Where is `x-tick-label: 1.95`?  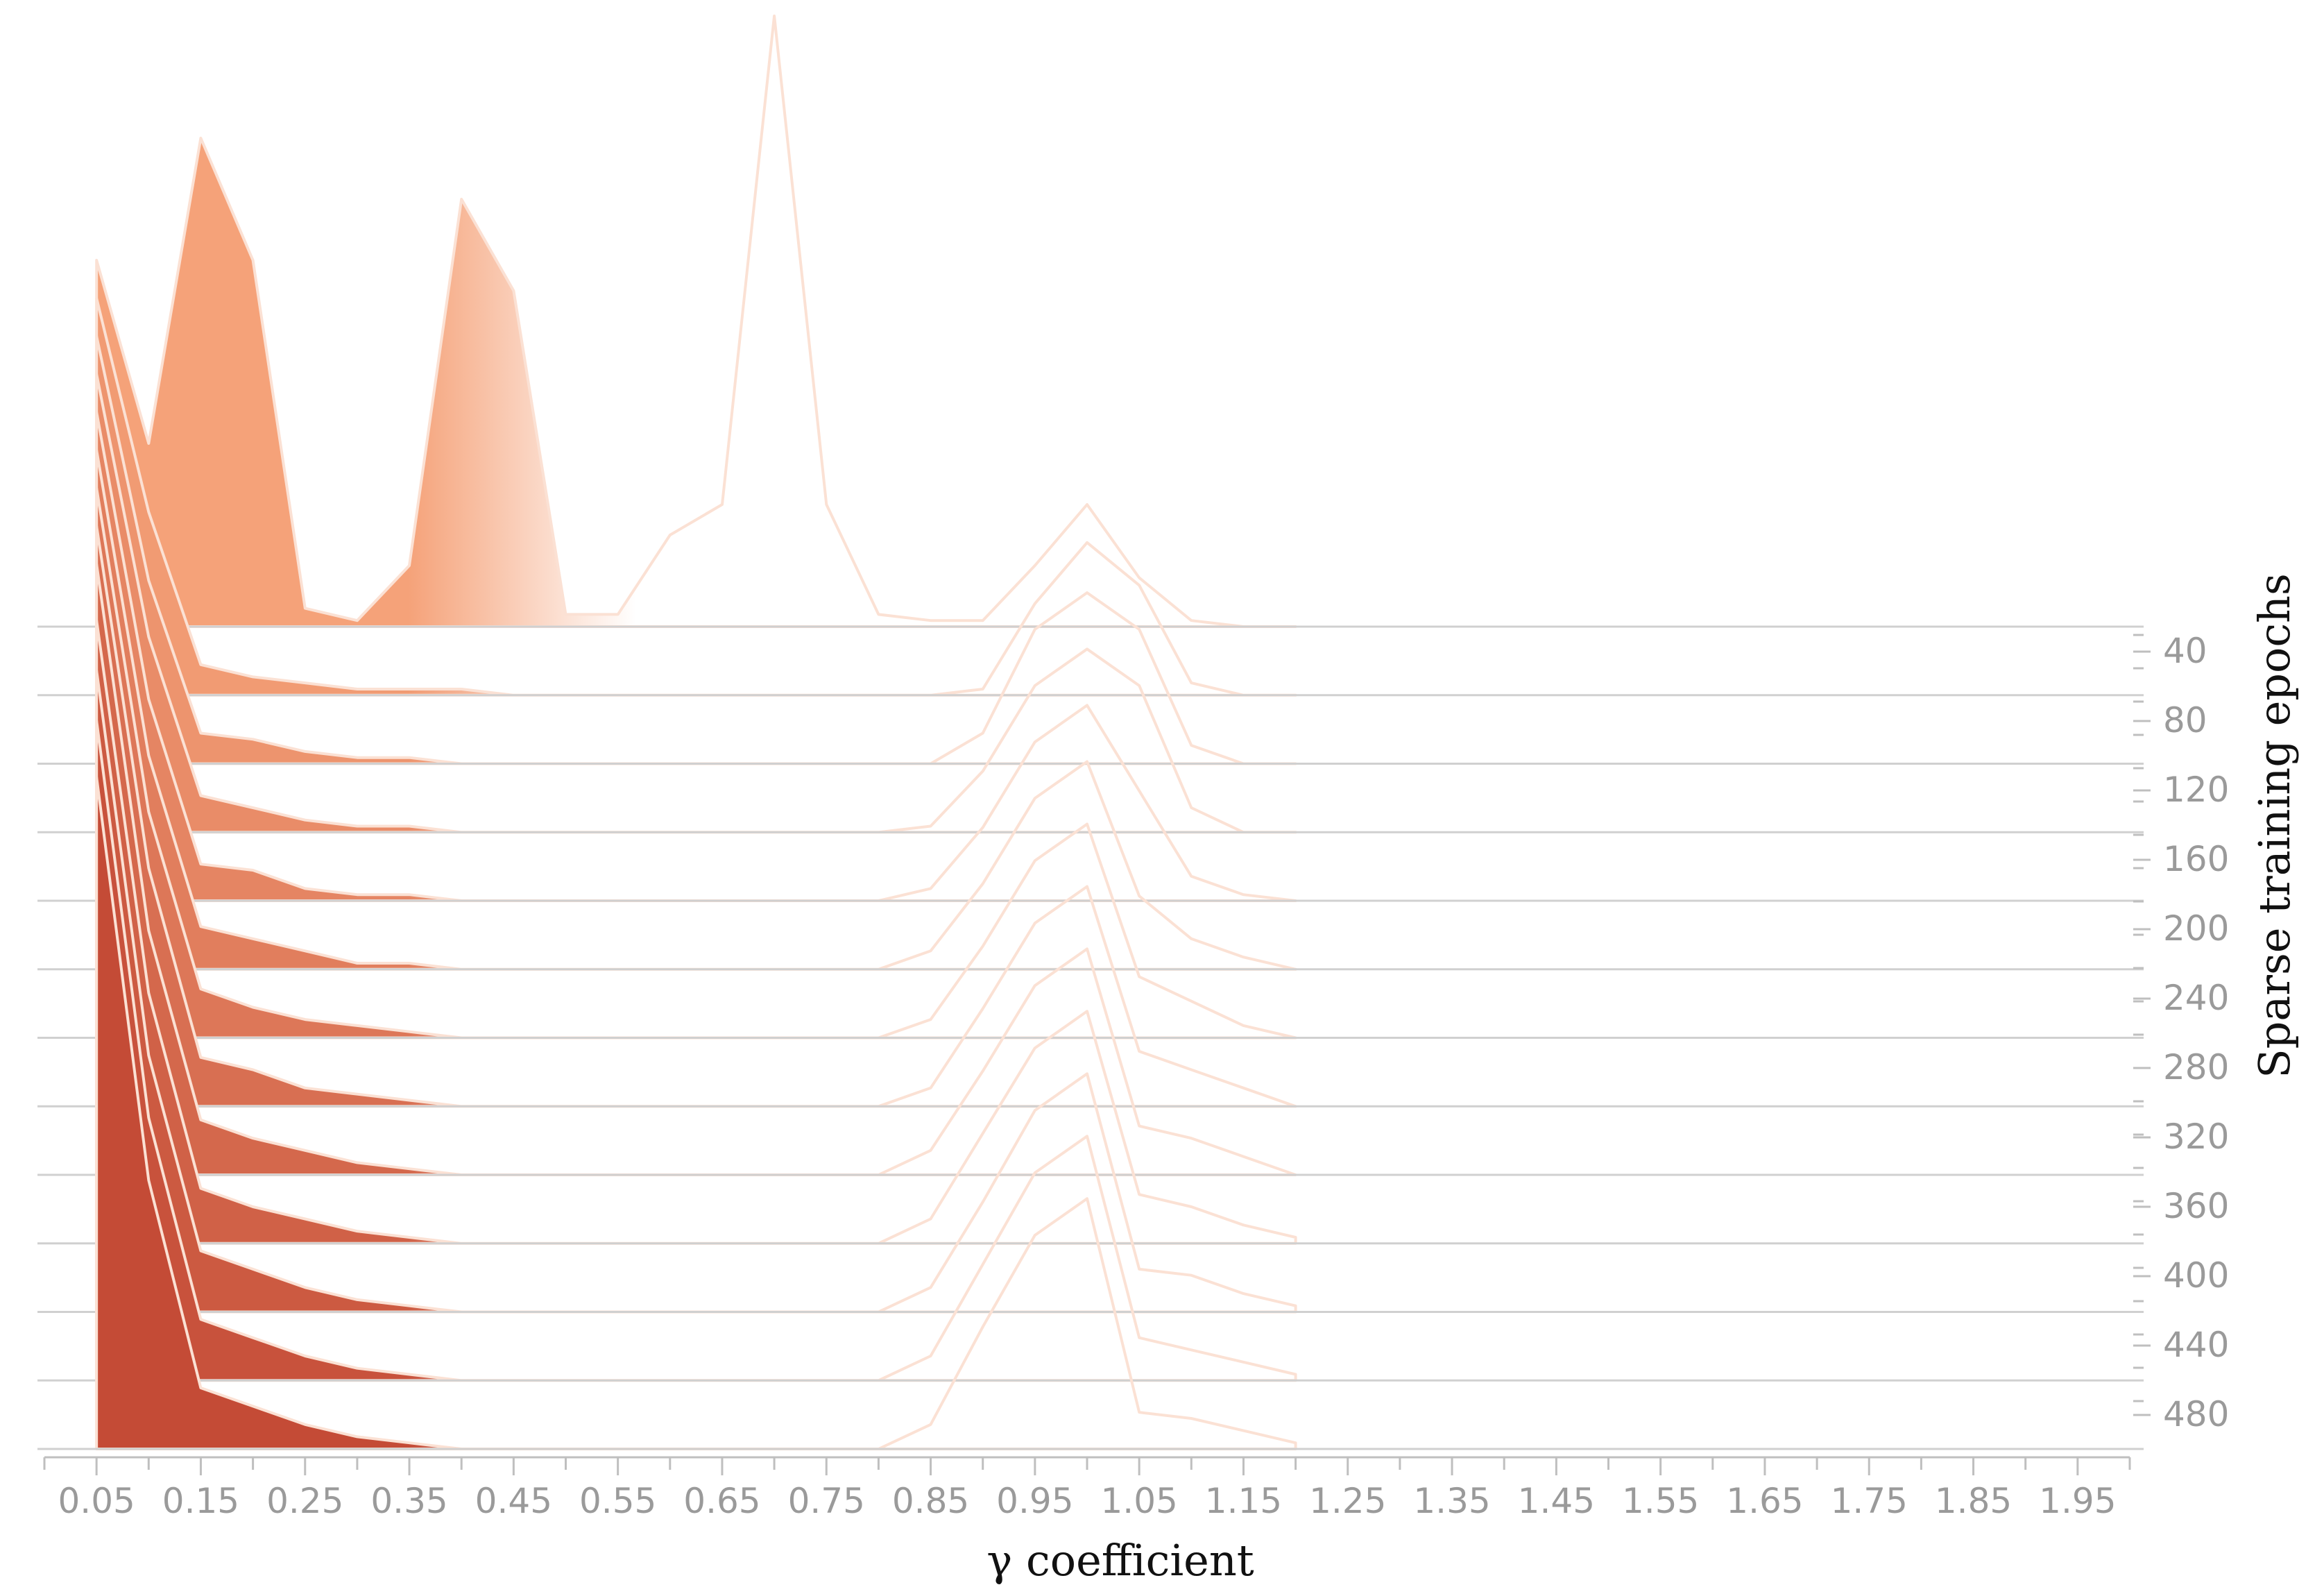 x-tick-label: 1.95 is located at coordinates (2077, 1501).